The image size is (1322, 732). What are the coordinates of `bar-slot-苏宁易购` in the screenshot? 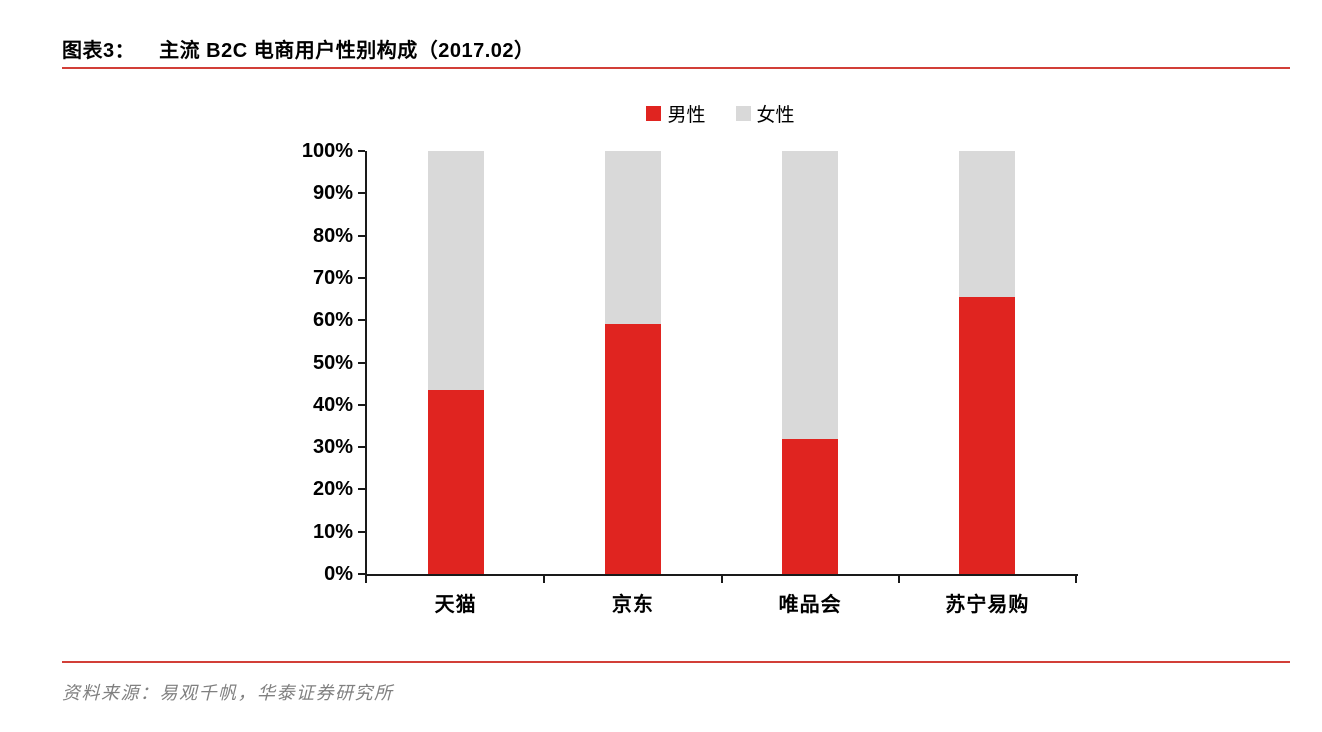 It's located at (987, 362).